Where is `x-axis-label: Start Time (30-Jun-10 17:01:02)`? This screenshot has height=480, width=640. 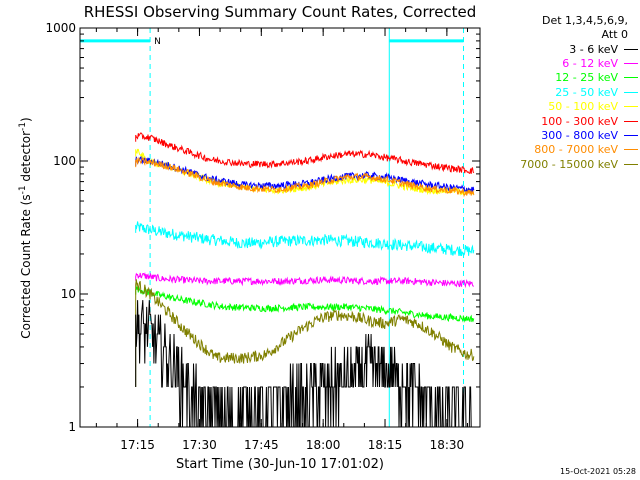 x-axis-label: Start Time (30-Jun-10 17:01:02) is located at coordinates (280, 464).